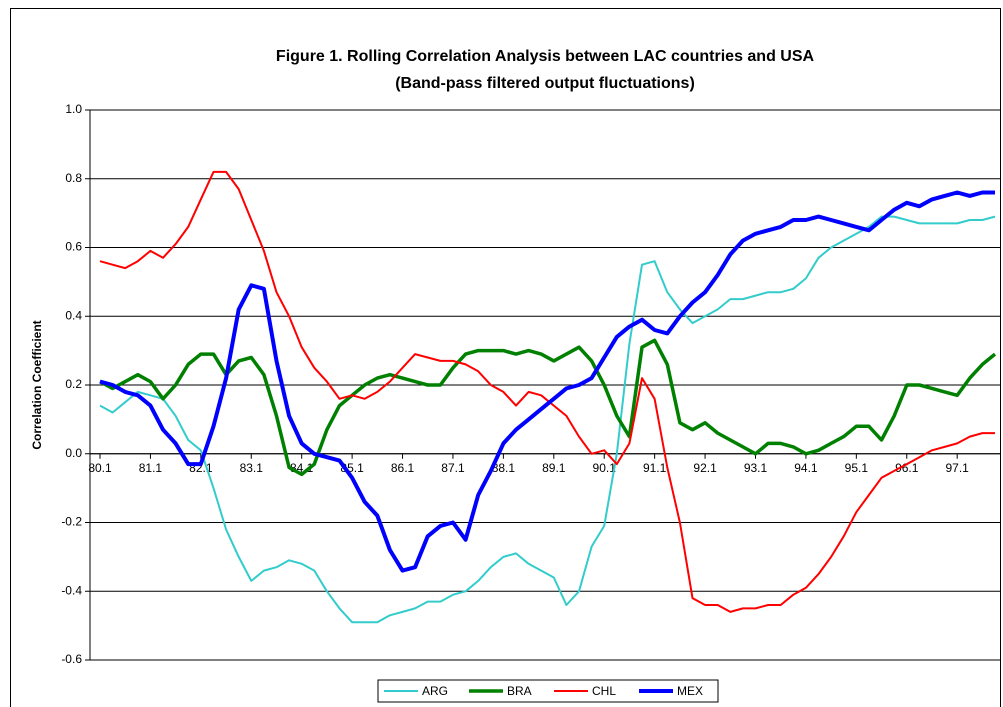  I want to click on x-tick-label: 95.1, so click(857, 468).